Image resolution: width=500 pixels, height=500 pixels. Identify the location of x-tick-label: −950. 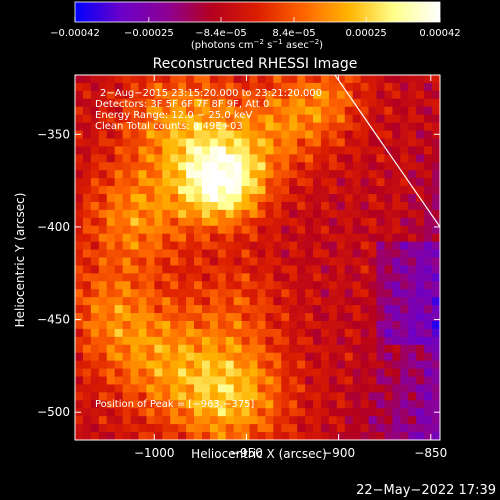
(246, 453).